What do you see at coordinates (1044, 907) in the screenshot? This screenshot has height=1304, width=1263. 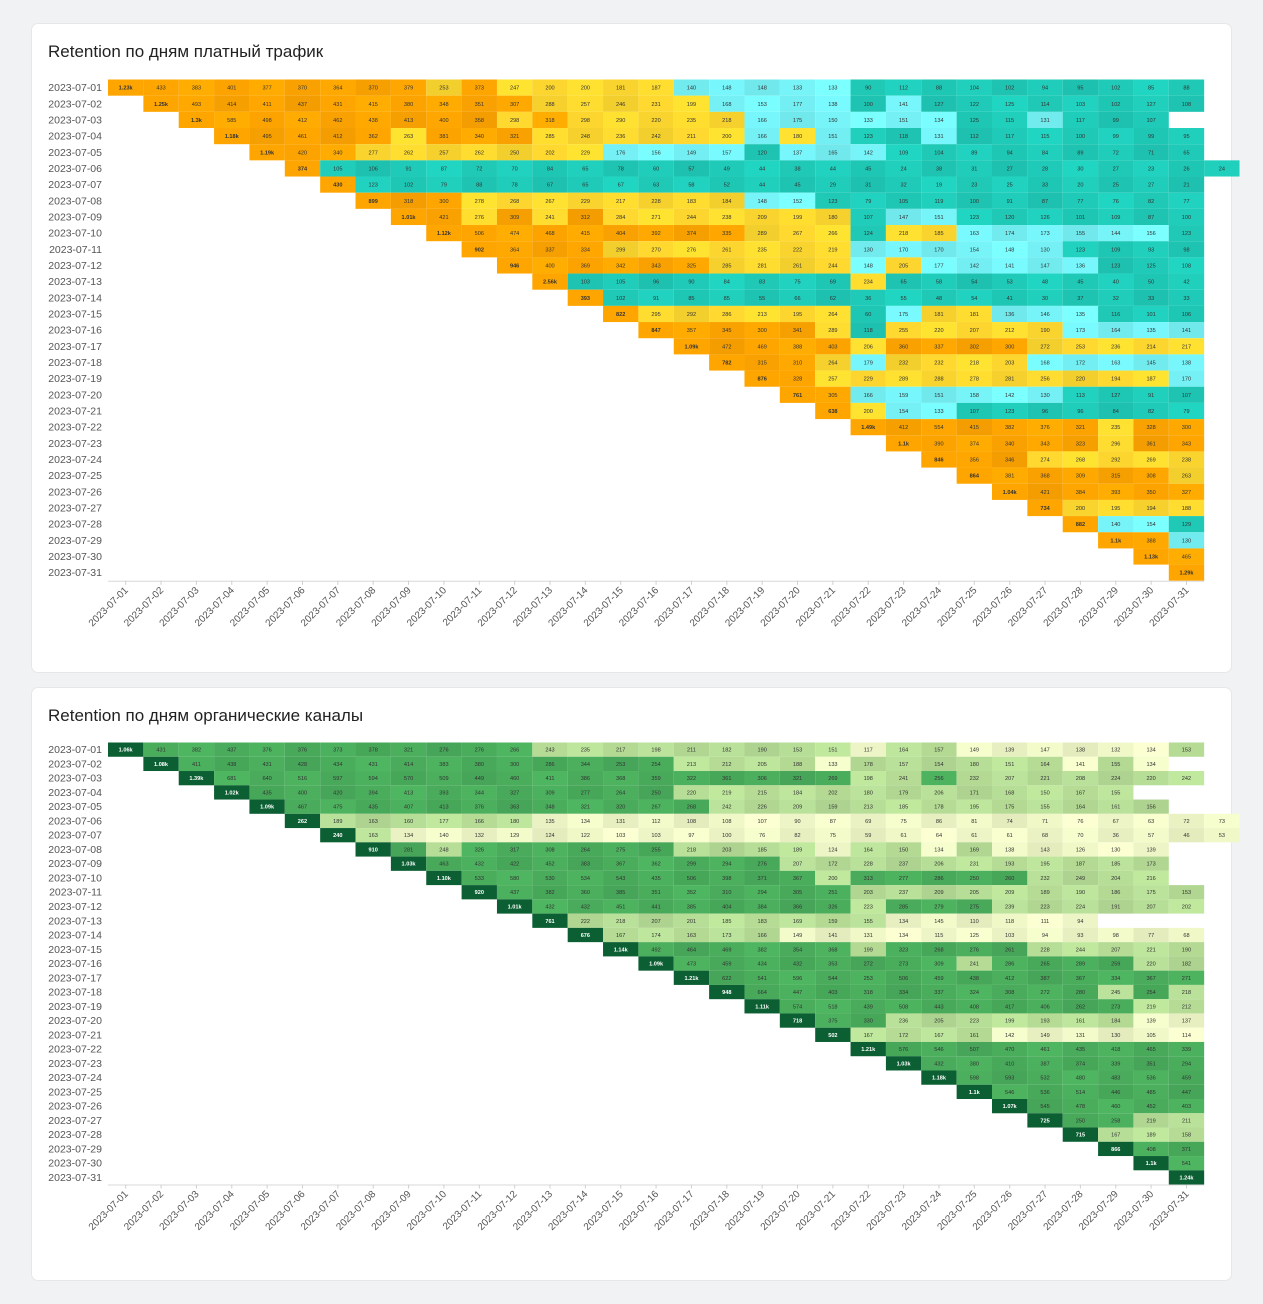 I see `cell-value: 223` at bounding box center [1044, 907].